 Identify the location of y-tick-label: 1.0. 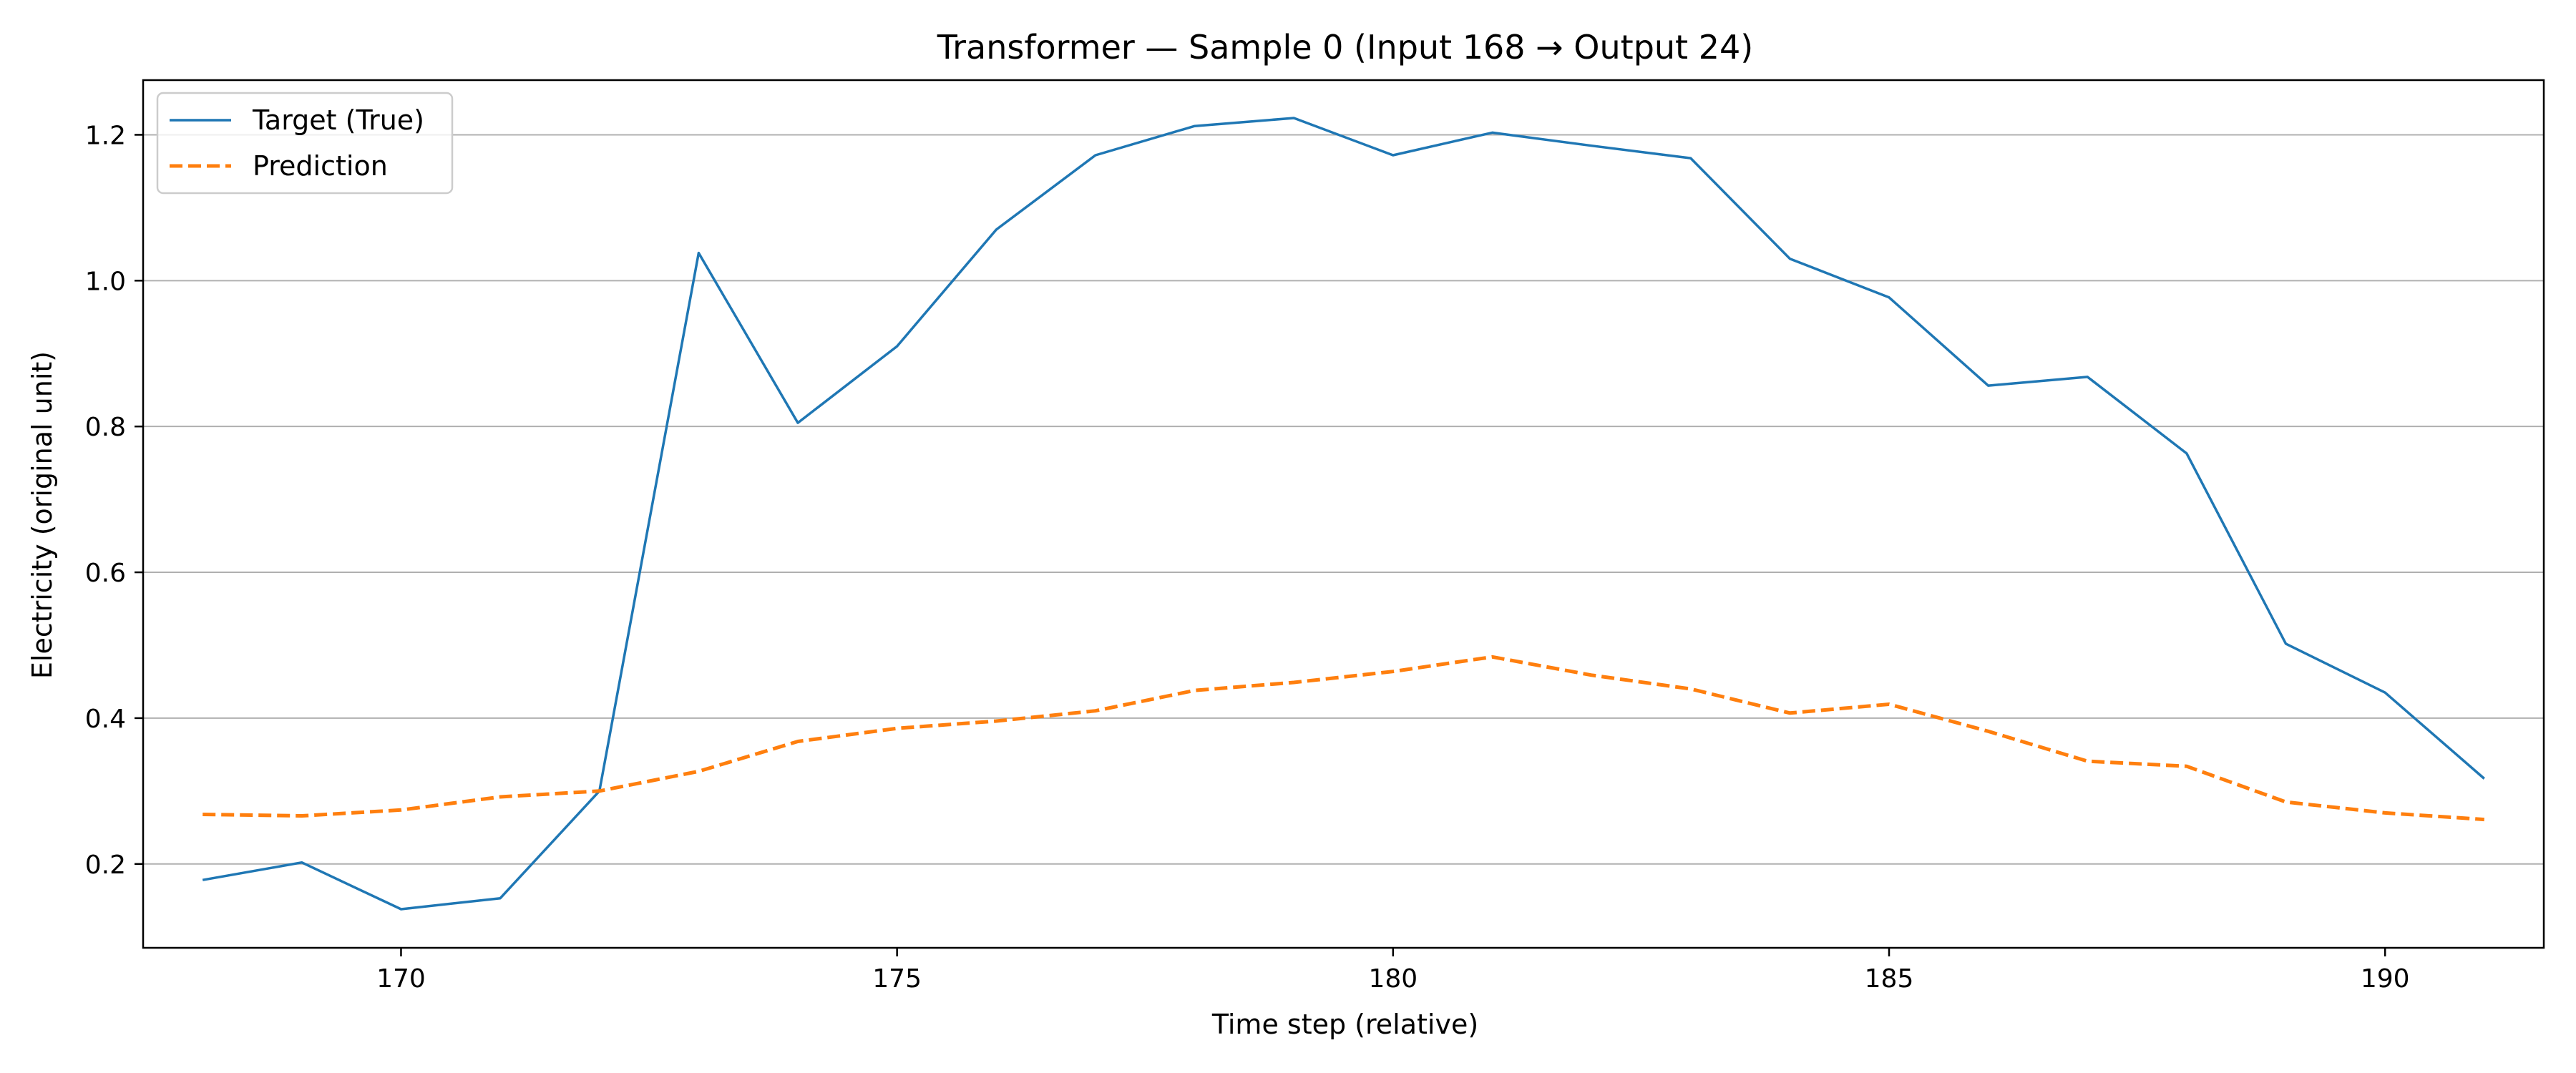
(105, 281).